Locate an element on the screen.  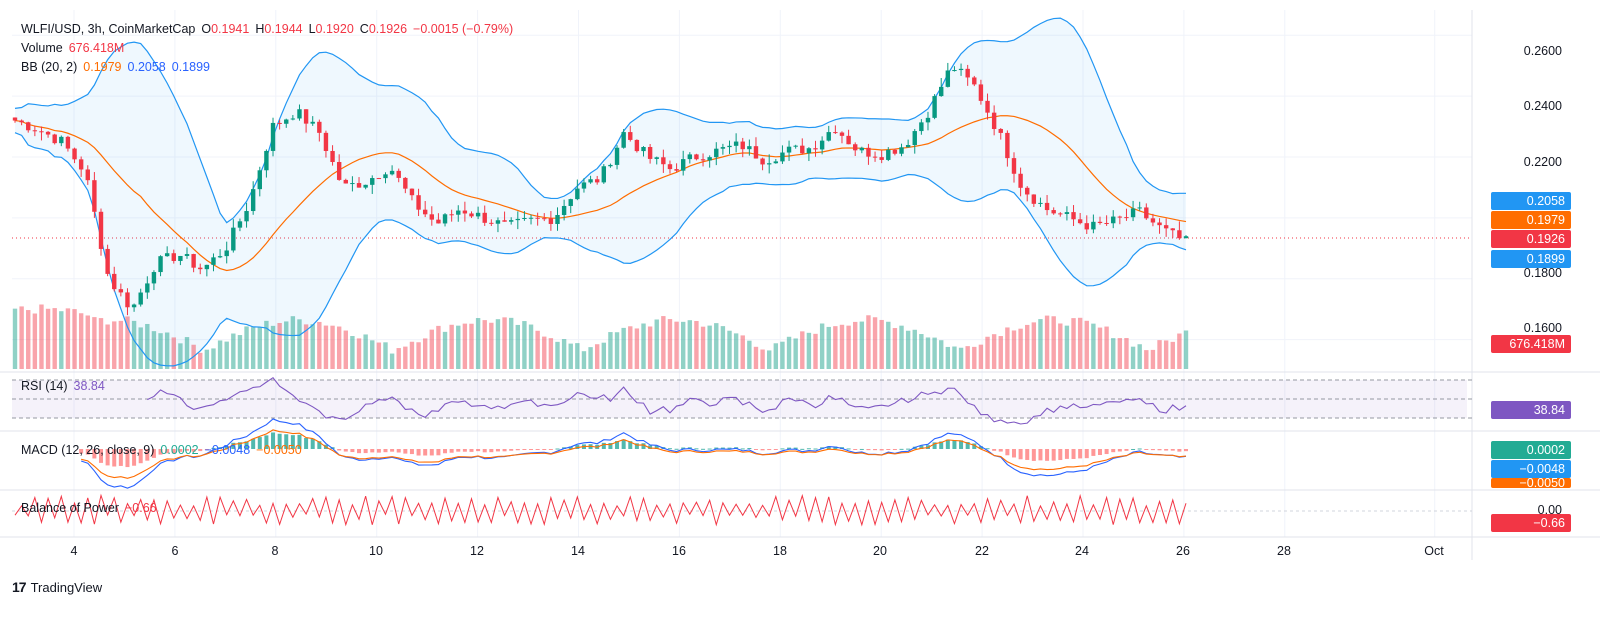
change-value: −0.0015 (−0.79%) is located at coordinates (463, 29).